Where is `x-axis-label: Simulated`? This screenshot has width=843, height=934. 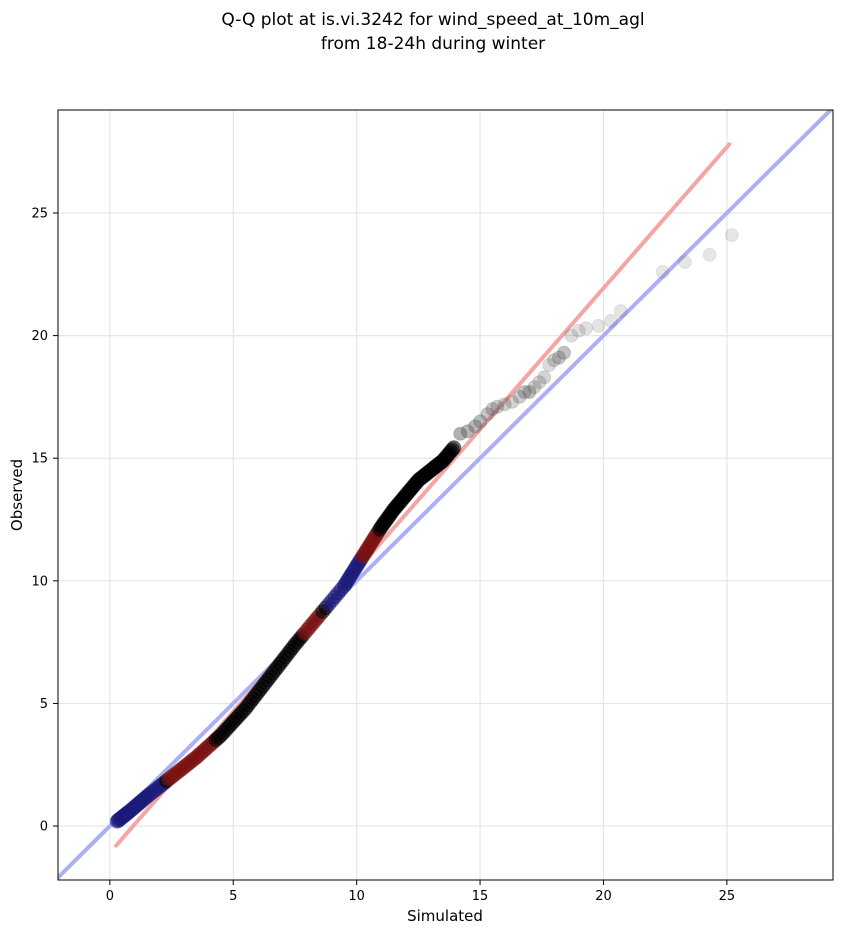
x-axis-label: Simulated is located at coordinates (445, 916).